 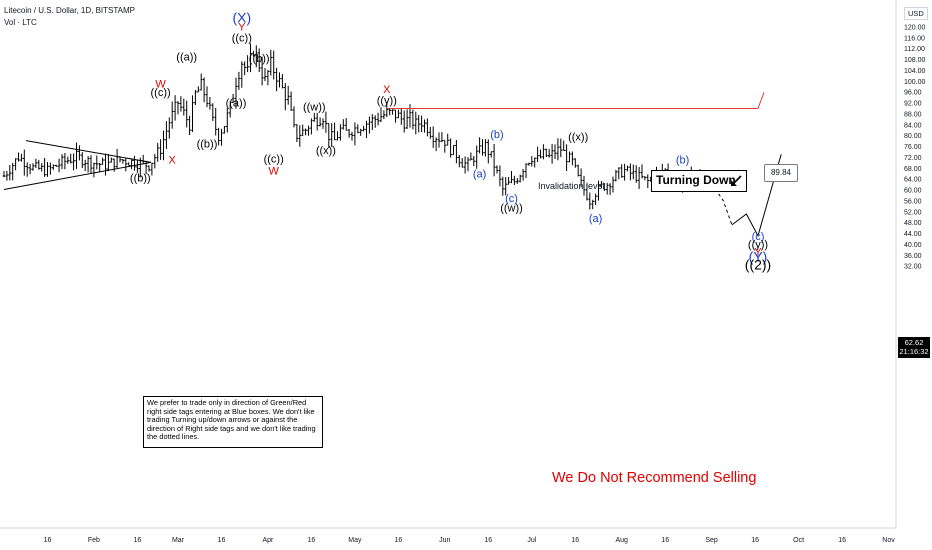 I want to click on current-price-tag: 62.62 21:16:32, so click(x=914, y=347).